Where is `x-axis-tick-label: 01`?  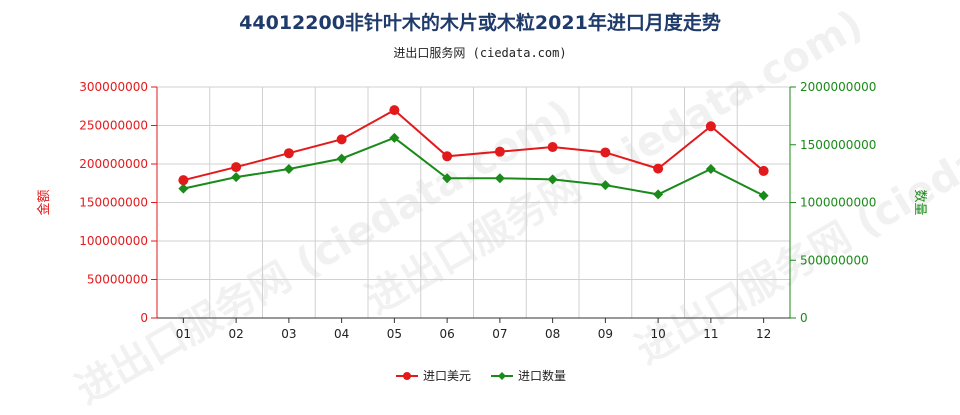
x-axis-tick-label: 01 is located at coordinates (183, 334).